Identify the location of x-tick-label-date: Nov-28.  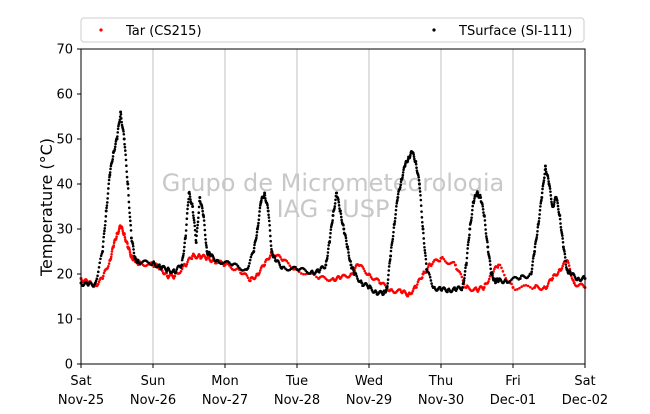
(297, 400).